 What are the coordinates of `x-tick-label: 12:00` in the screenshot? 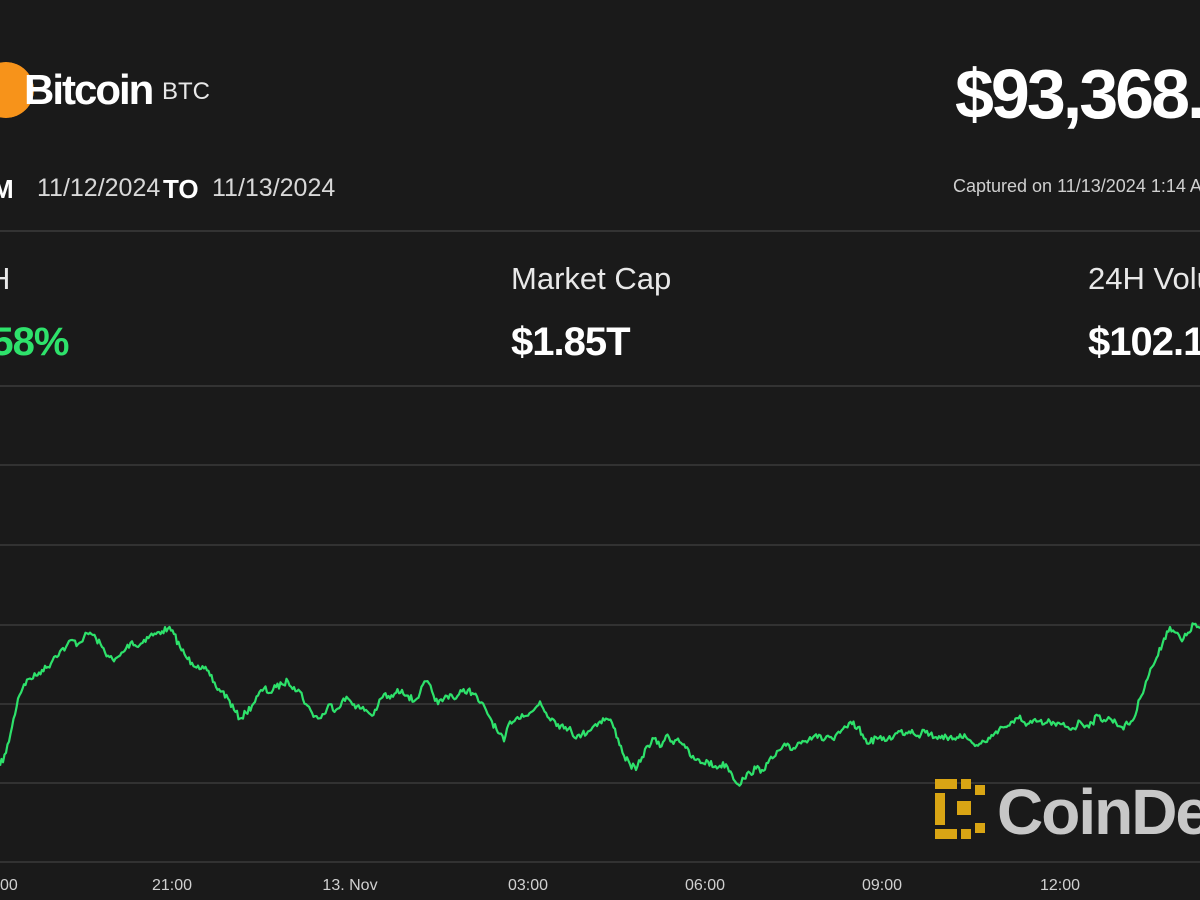 It's located at (1060, 885).